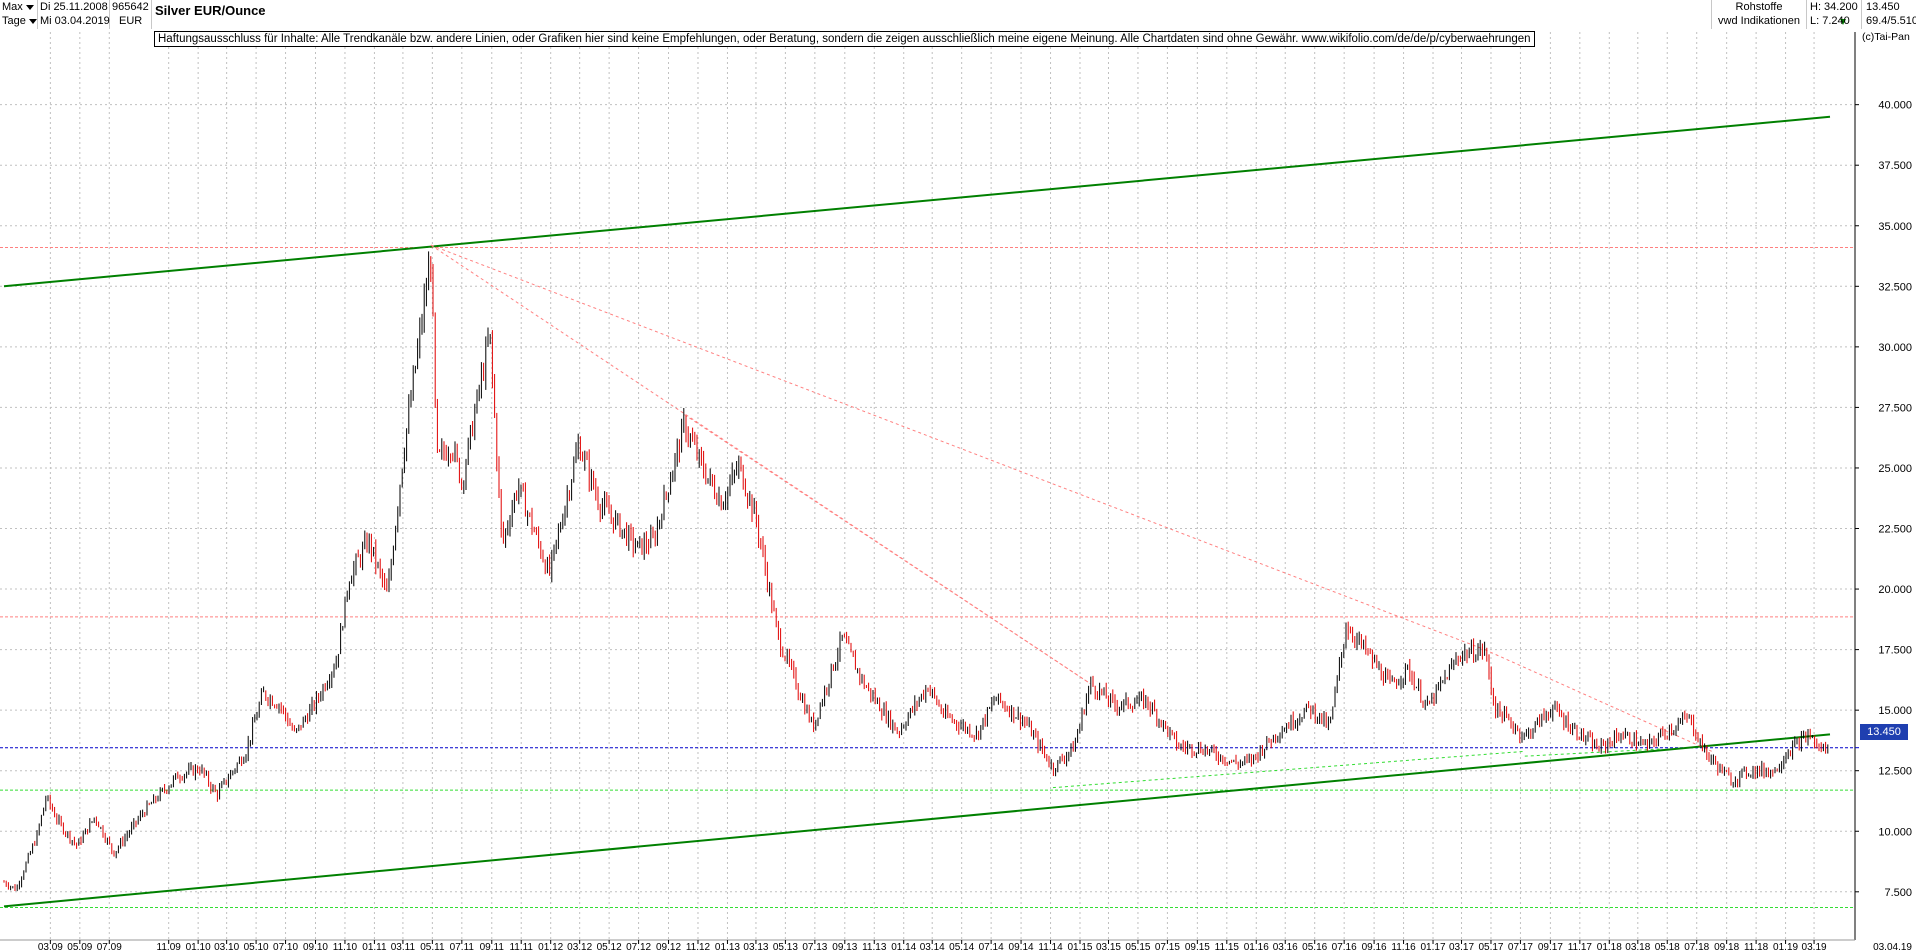 This screenshot has height=952, width=1916. I want to click on low-value: L: 7.240, so click(1830, 21).